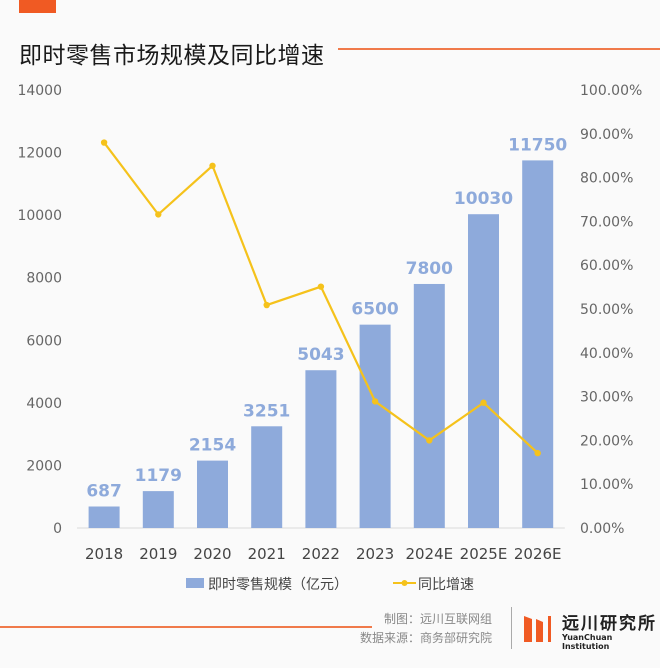 The width and height of the screenshot is (660, 668). Describe the element at coordinates (212, 446) in the screenshot. I see `data-label: 2154` at that location.